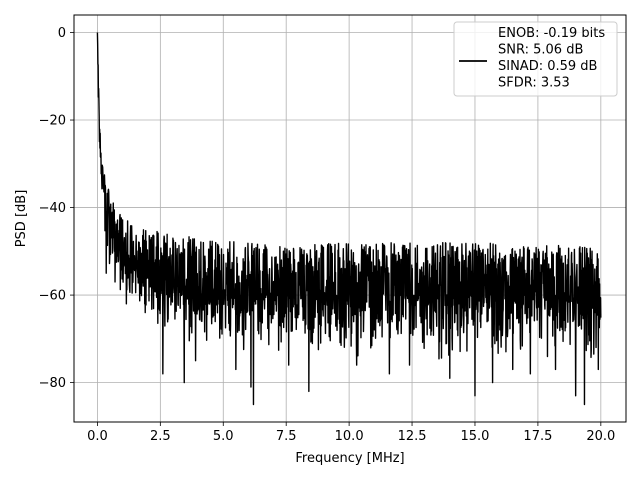  I want to click on x-tick-label-4: 10.0, so click(349, 436).